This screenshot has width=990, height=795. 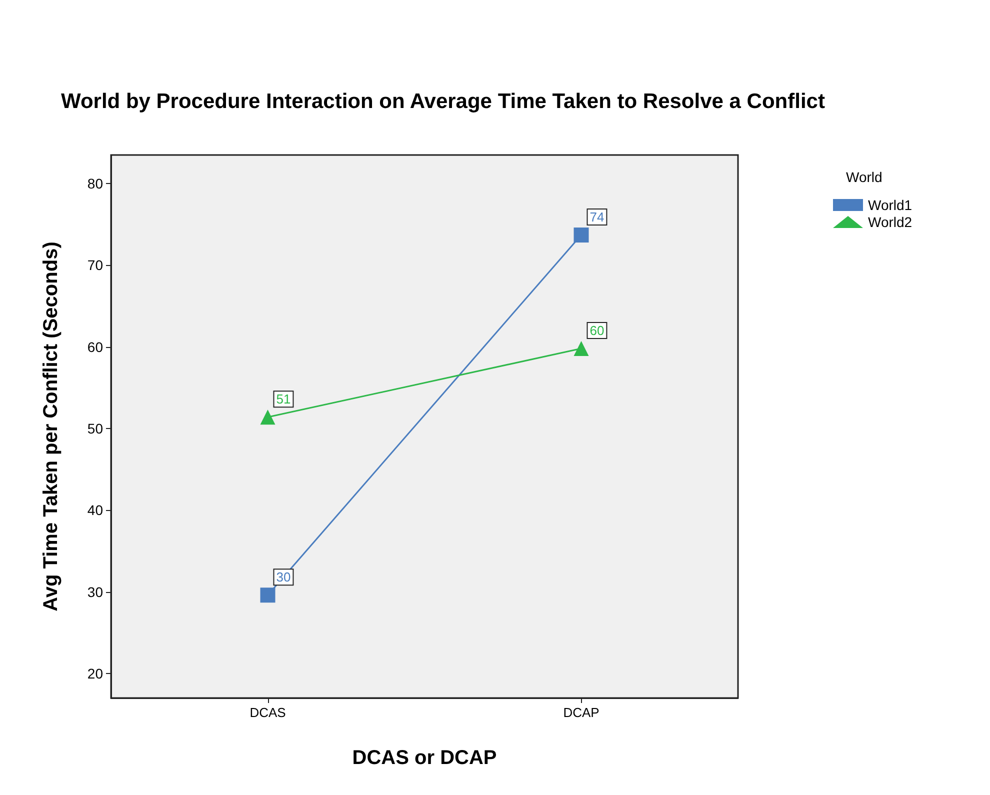 I want to click on x-tick-label: DCAP, so click(x=581, y=712).